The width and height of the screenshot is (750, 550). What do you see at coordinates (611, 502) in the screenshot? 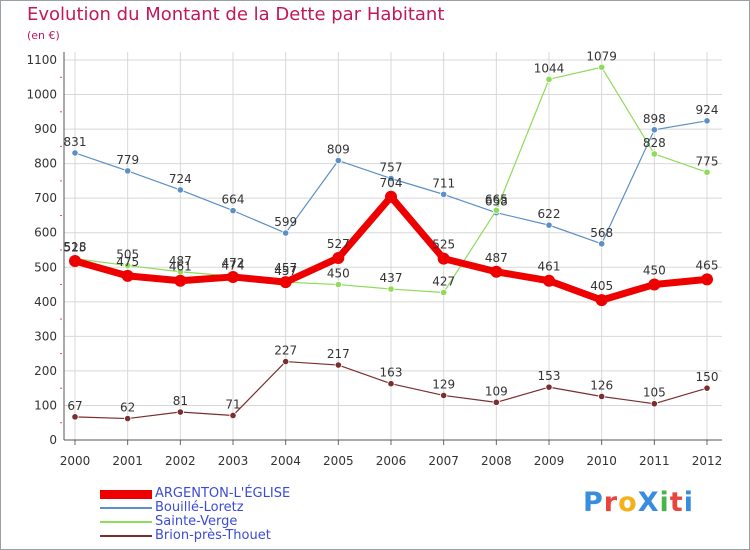
I see `logo-letter: r` at bounding box center [611, 502].